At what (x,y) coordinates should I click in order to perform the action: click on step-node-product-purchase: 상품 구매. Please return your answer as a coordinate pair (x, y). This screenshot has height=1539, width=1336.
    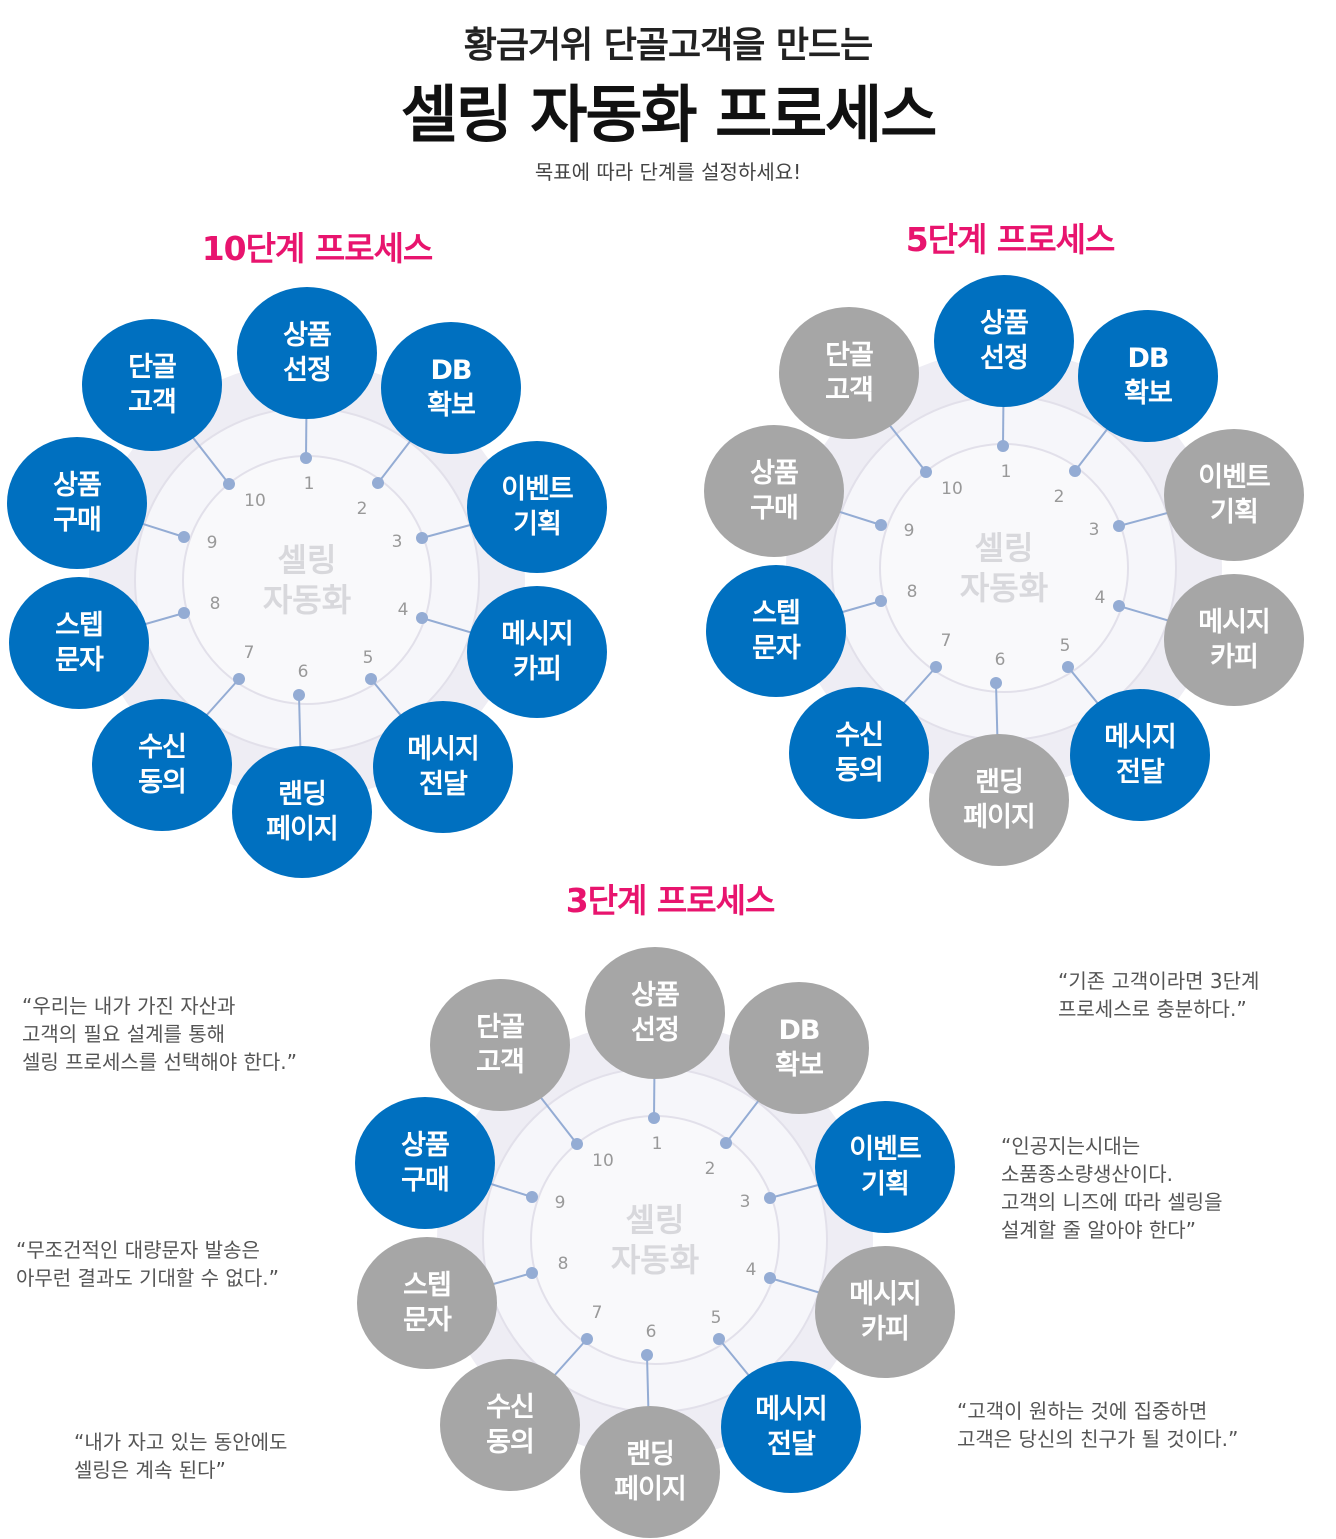
    Looking at the image, I should click on (425, 1163).